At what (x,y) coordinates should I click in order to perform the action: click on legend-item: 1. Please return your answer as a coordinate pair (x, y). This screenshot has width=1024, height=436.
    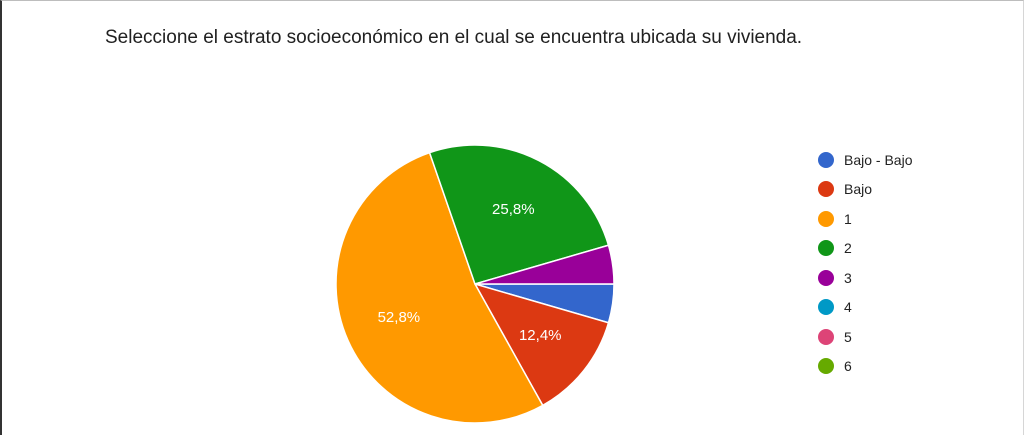
    Looking at the image, I should click on (865, 219).